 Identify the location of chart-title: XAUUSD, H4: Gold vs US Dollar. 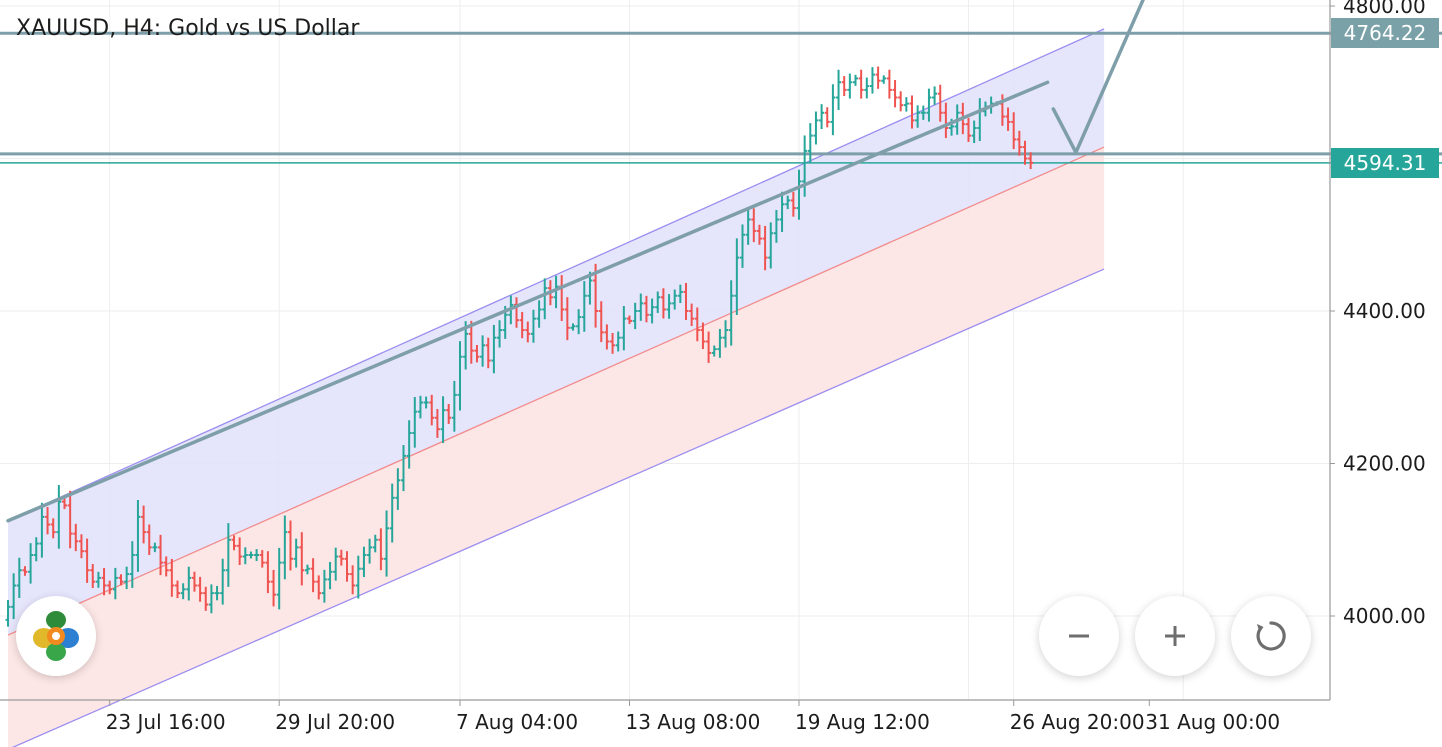
(188, 28).